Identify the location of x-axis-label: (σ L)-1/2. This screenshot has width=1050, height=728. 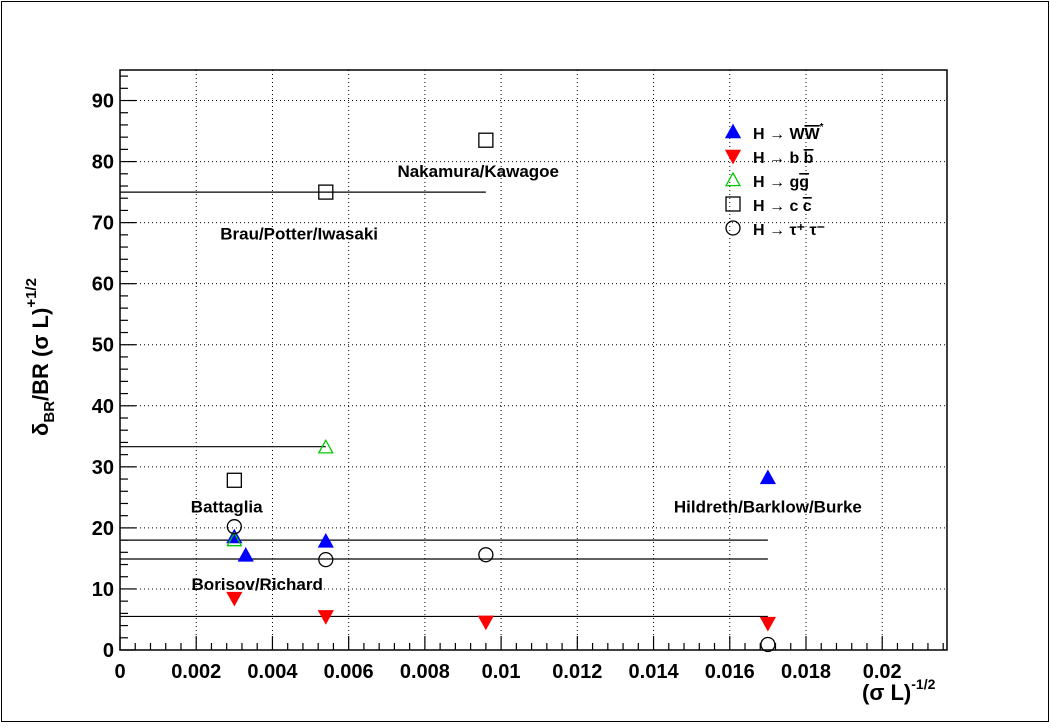
(899, 690).